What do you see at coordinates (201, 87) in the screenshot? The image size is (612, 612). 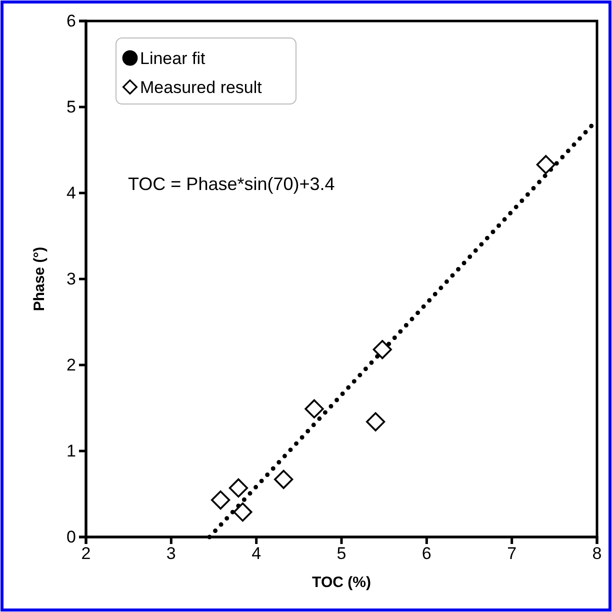 I see `legend-label: Measured result` at bounding box center [201, 87].